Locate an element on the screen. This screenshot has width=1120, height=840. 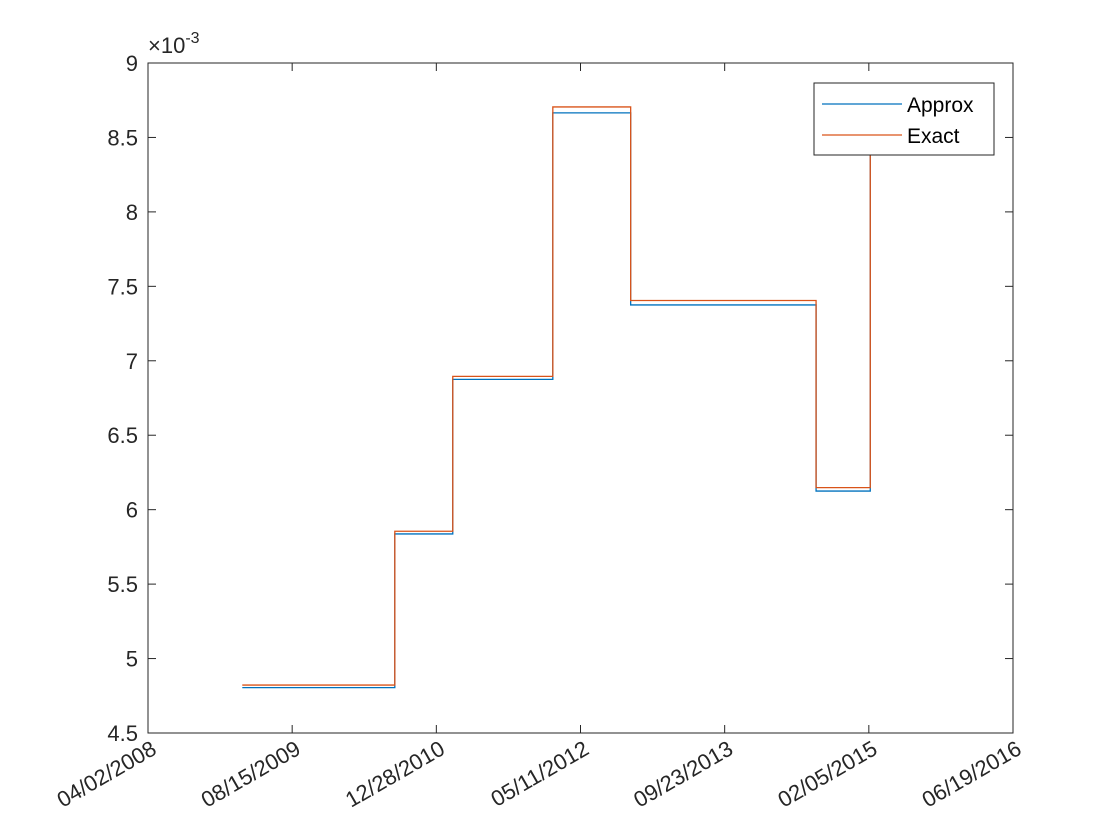
y-axis-exponent-power: -3 is located at coordinates (192, 38).